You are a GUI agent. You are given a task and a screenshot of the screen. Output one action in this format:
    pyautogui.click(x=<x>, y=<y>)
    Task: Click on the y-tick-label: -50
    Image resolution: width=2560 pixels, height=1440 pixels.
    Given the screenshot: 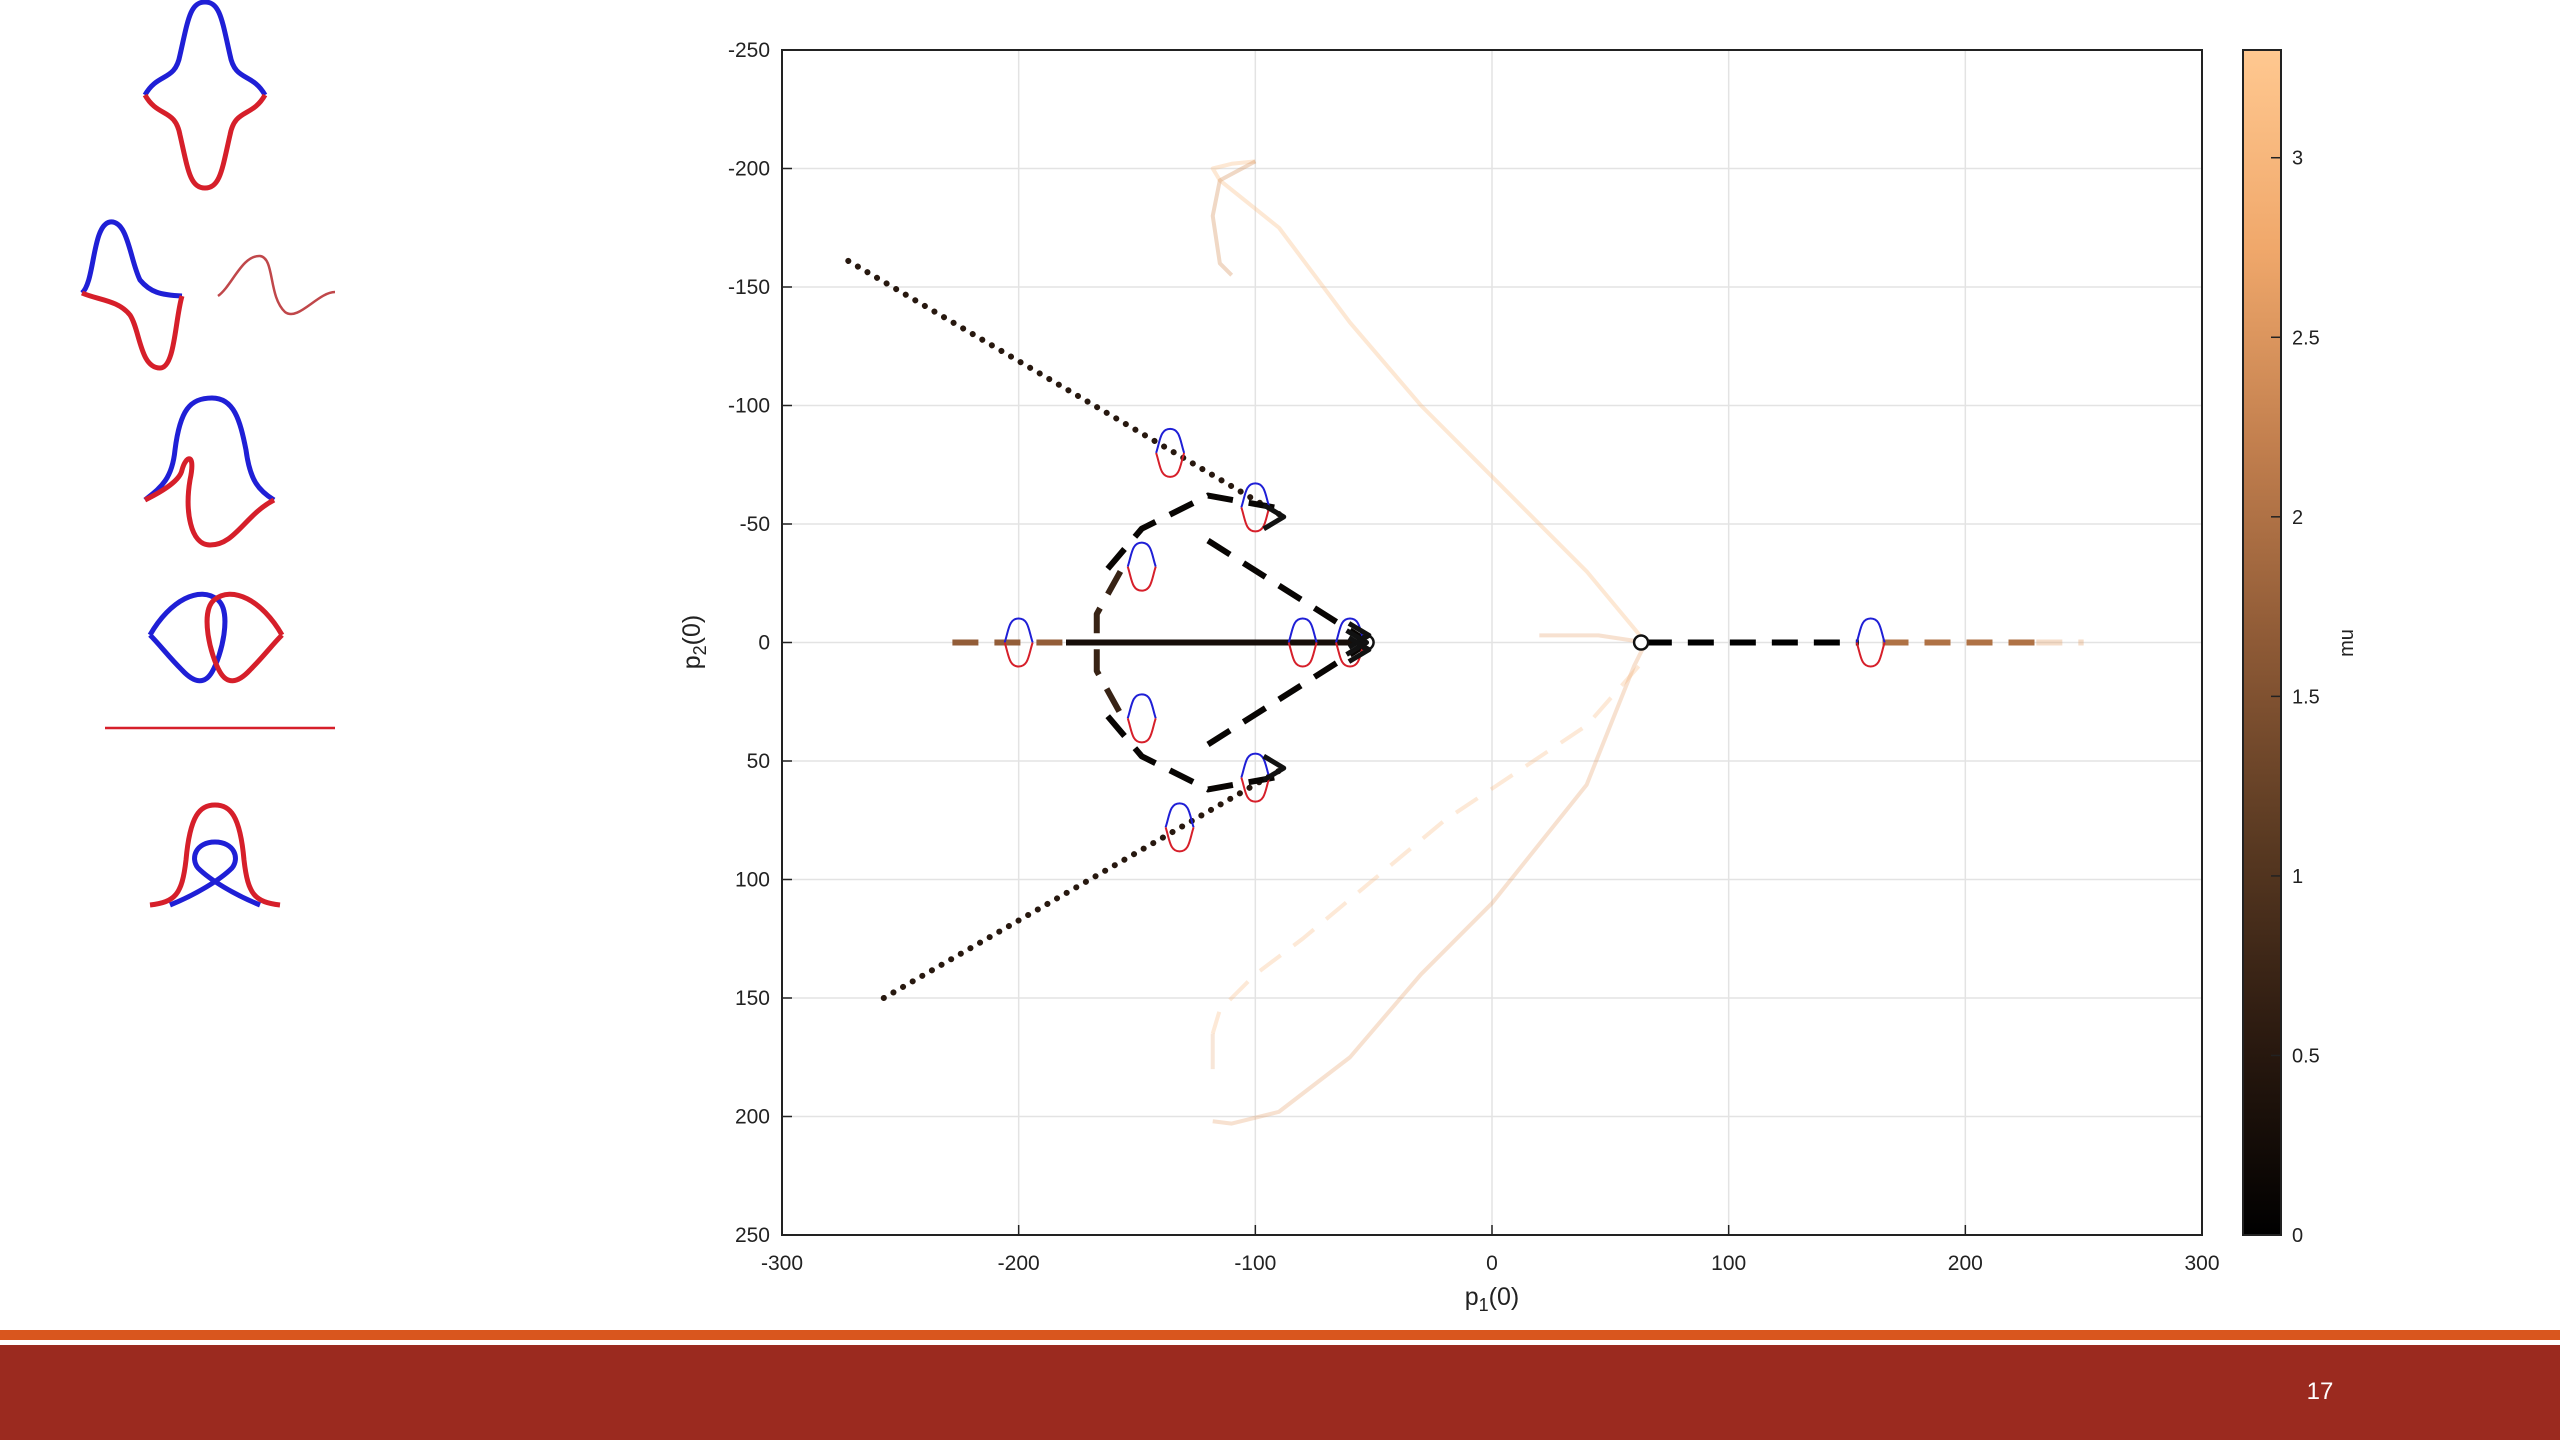 What is the action you would take?
    pyautogui.click(x=755, y=524)
    